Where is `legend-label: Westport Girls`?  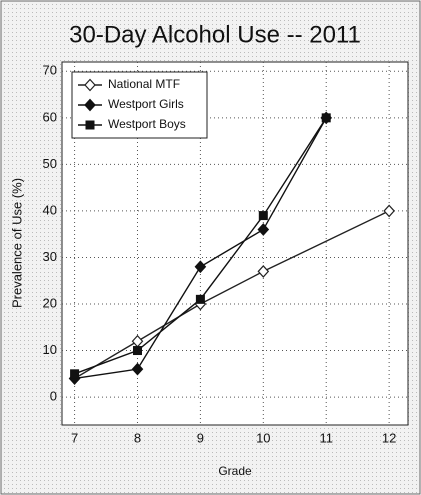 legend-label: Westport Girls is located at coordinates (146, 104).